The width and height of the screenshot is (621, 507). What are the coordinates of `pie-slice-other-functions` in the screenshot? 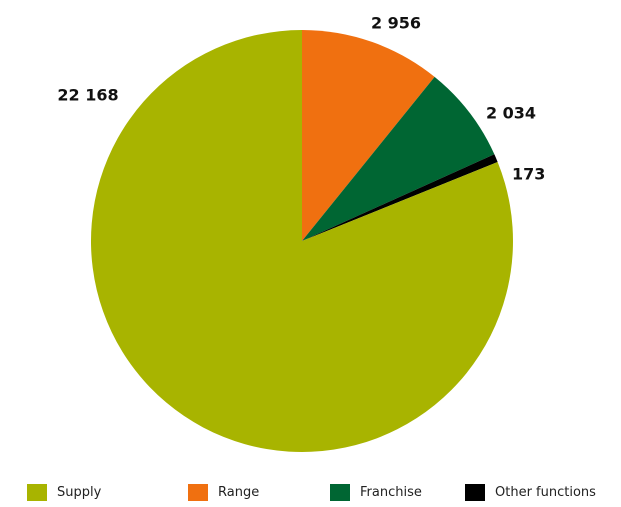 It's located at (400, 197).